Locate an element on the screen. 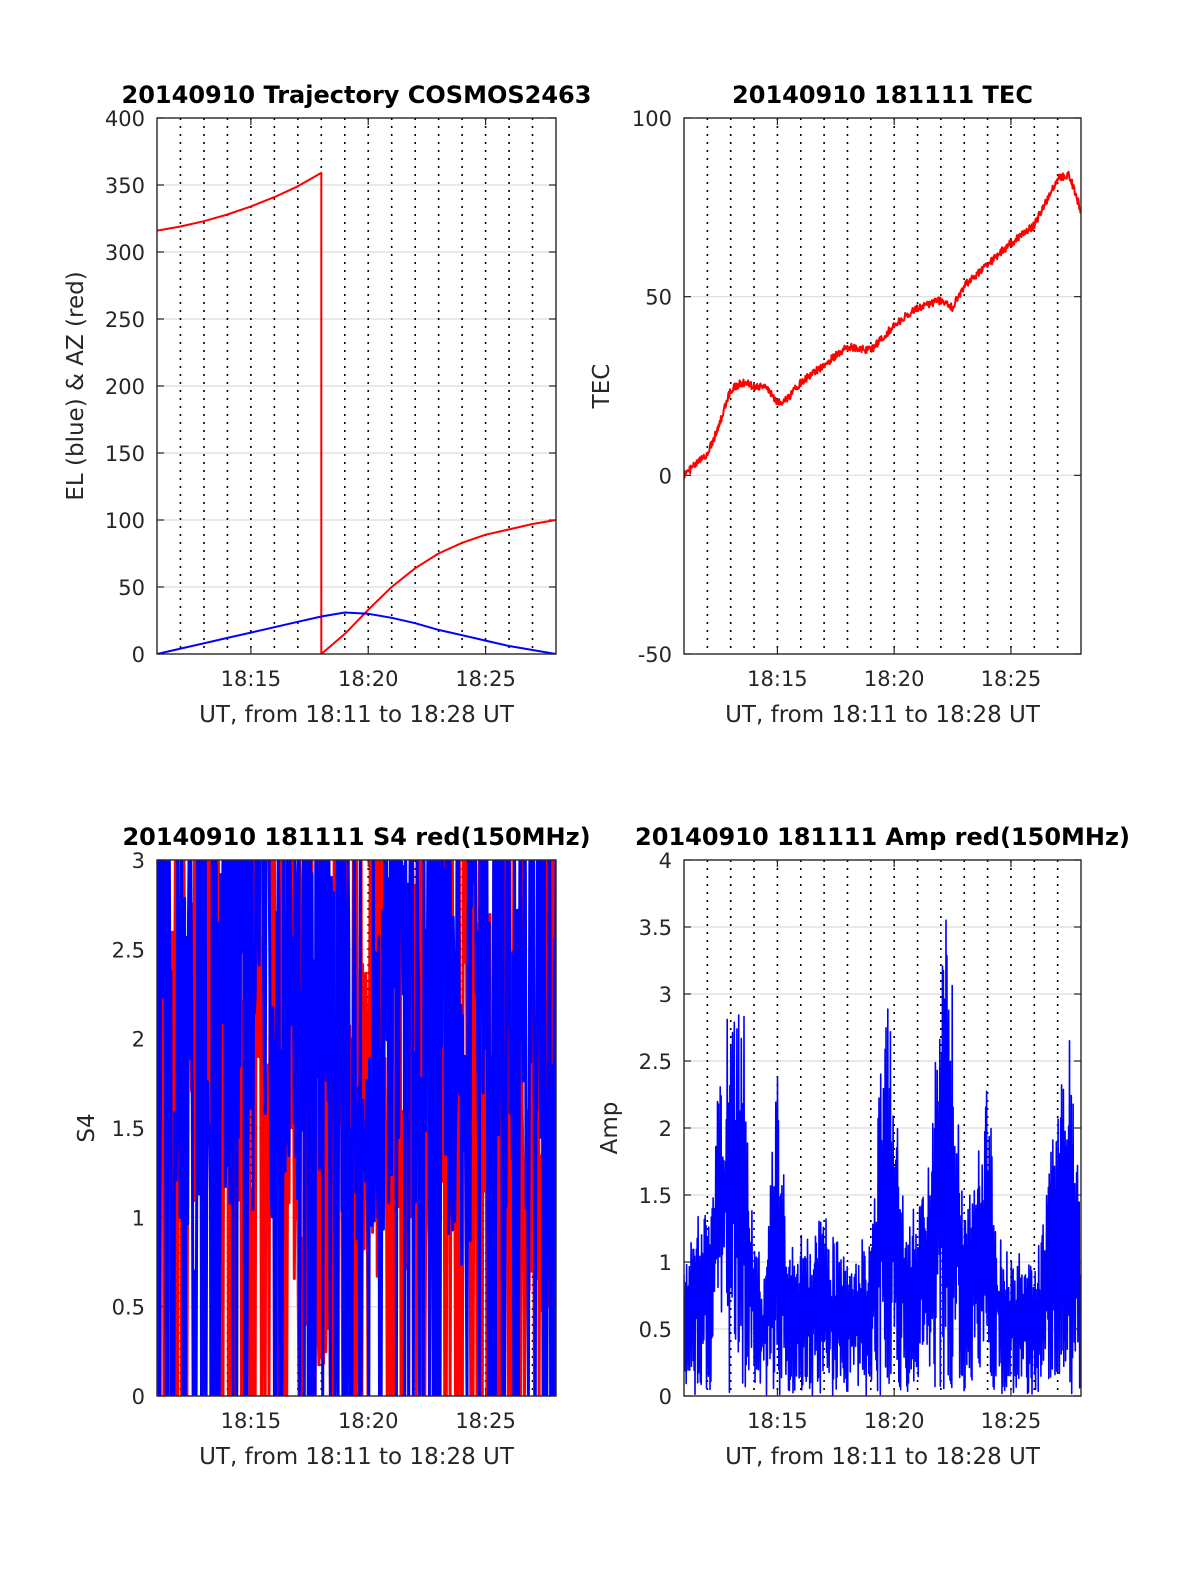 This screenshot has height=1575, width=1200. y-tick-label: 250 is located at coordinates (125, 320).